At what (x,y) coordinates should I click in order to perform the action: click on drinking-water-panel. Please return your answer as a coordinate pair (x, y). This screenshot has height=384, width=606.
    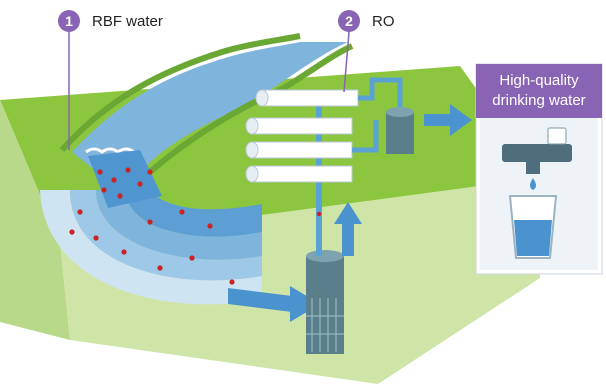
    Looking at the image, I should click on (539, 169).